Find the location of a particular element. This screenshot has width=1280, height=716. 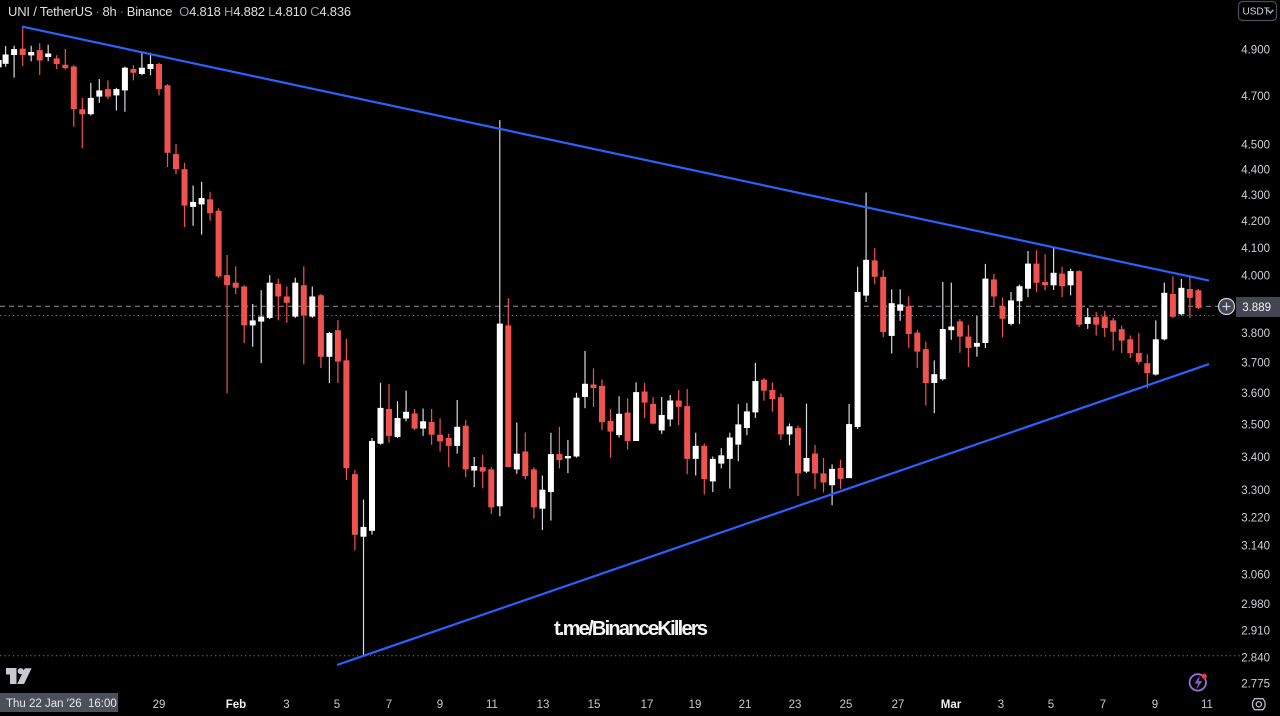

svg-text: Thu 22 Jan ′26 is located at coordinates (44, 704).